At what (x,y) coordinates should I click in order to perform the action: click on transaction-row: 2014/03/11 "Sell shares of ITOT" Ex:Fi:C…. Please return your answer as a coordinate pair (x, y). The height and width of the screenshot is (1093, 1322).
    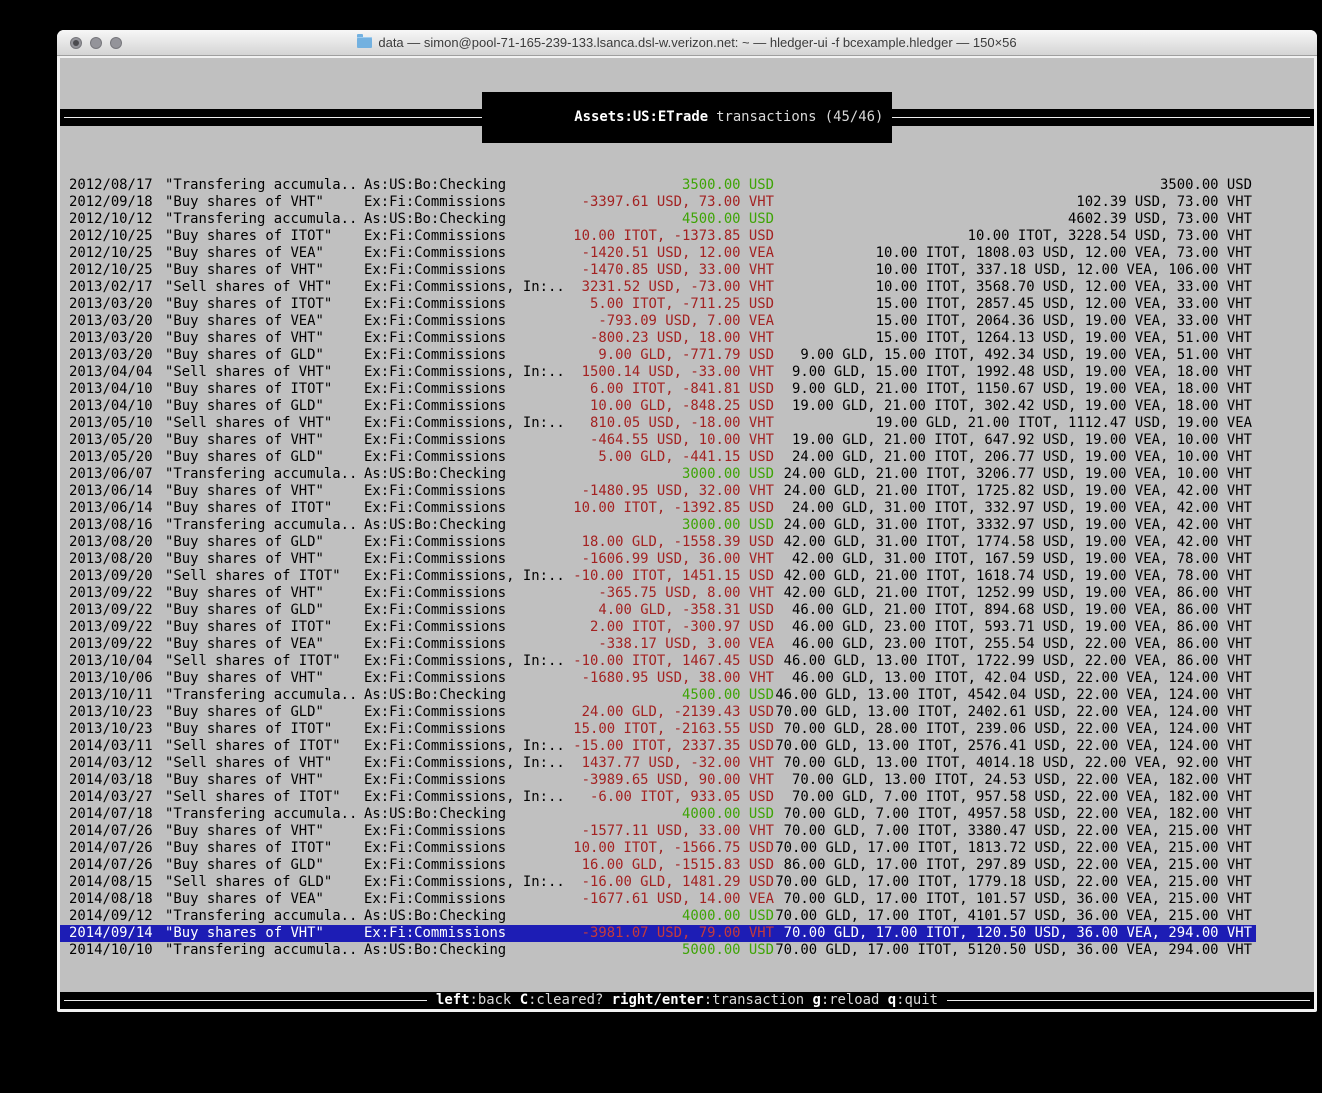
    Looking at the image, I should click on (658, 746).